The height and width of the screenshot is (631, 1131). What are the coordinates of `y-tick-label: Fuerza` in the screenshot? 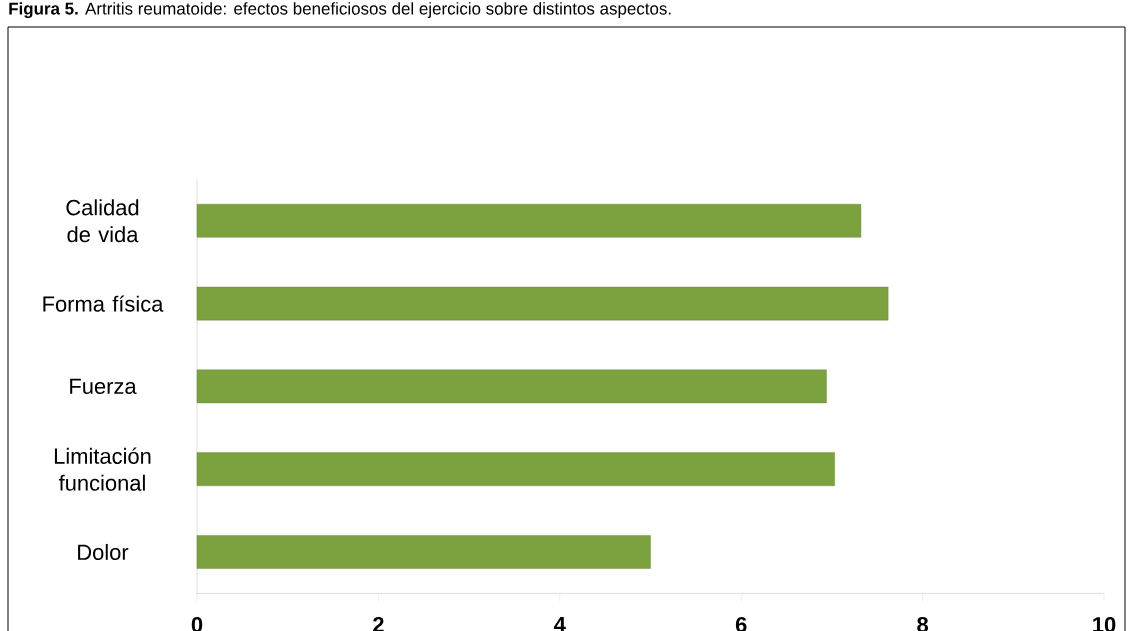 It's located at (103, 386).